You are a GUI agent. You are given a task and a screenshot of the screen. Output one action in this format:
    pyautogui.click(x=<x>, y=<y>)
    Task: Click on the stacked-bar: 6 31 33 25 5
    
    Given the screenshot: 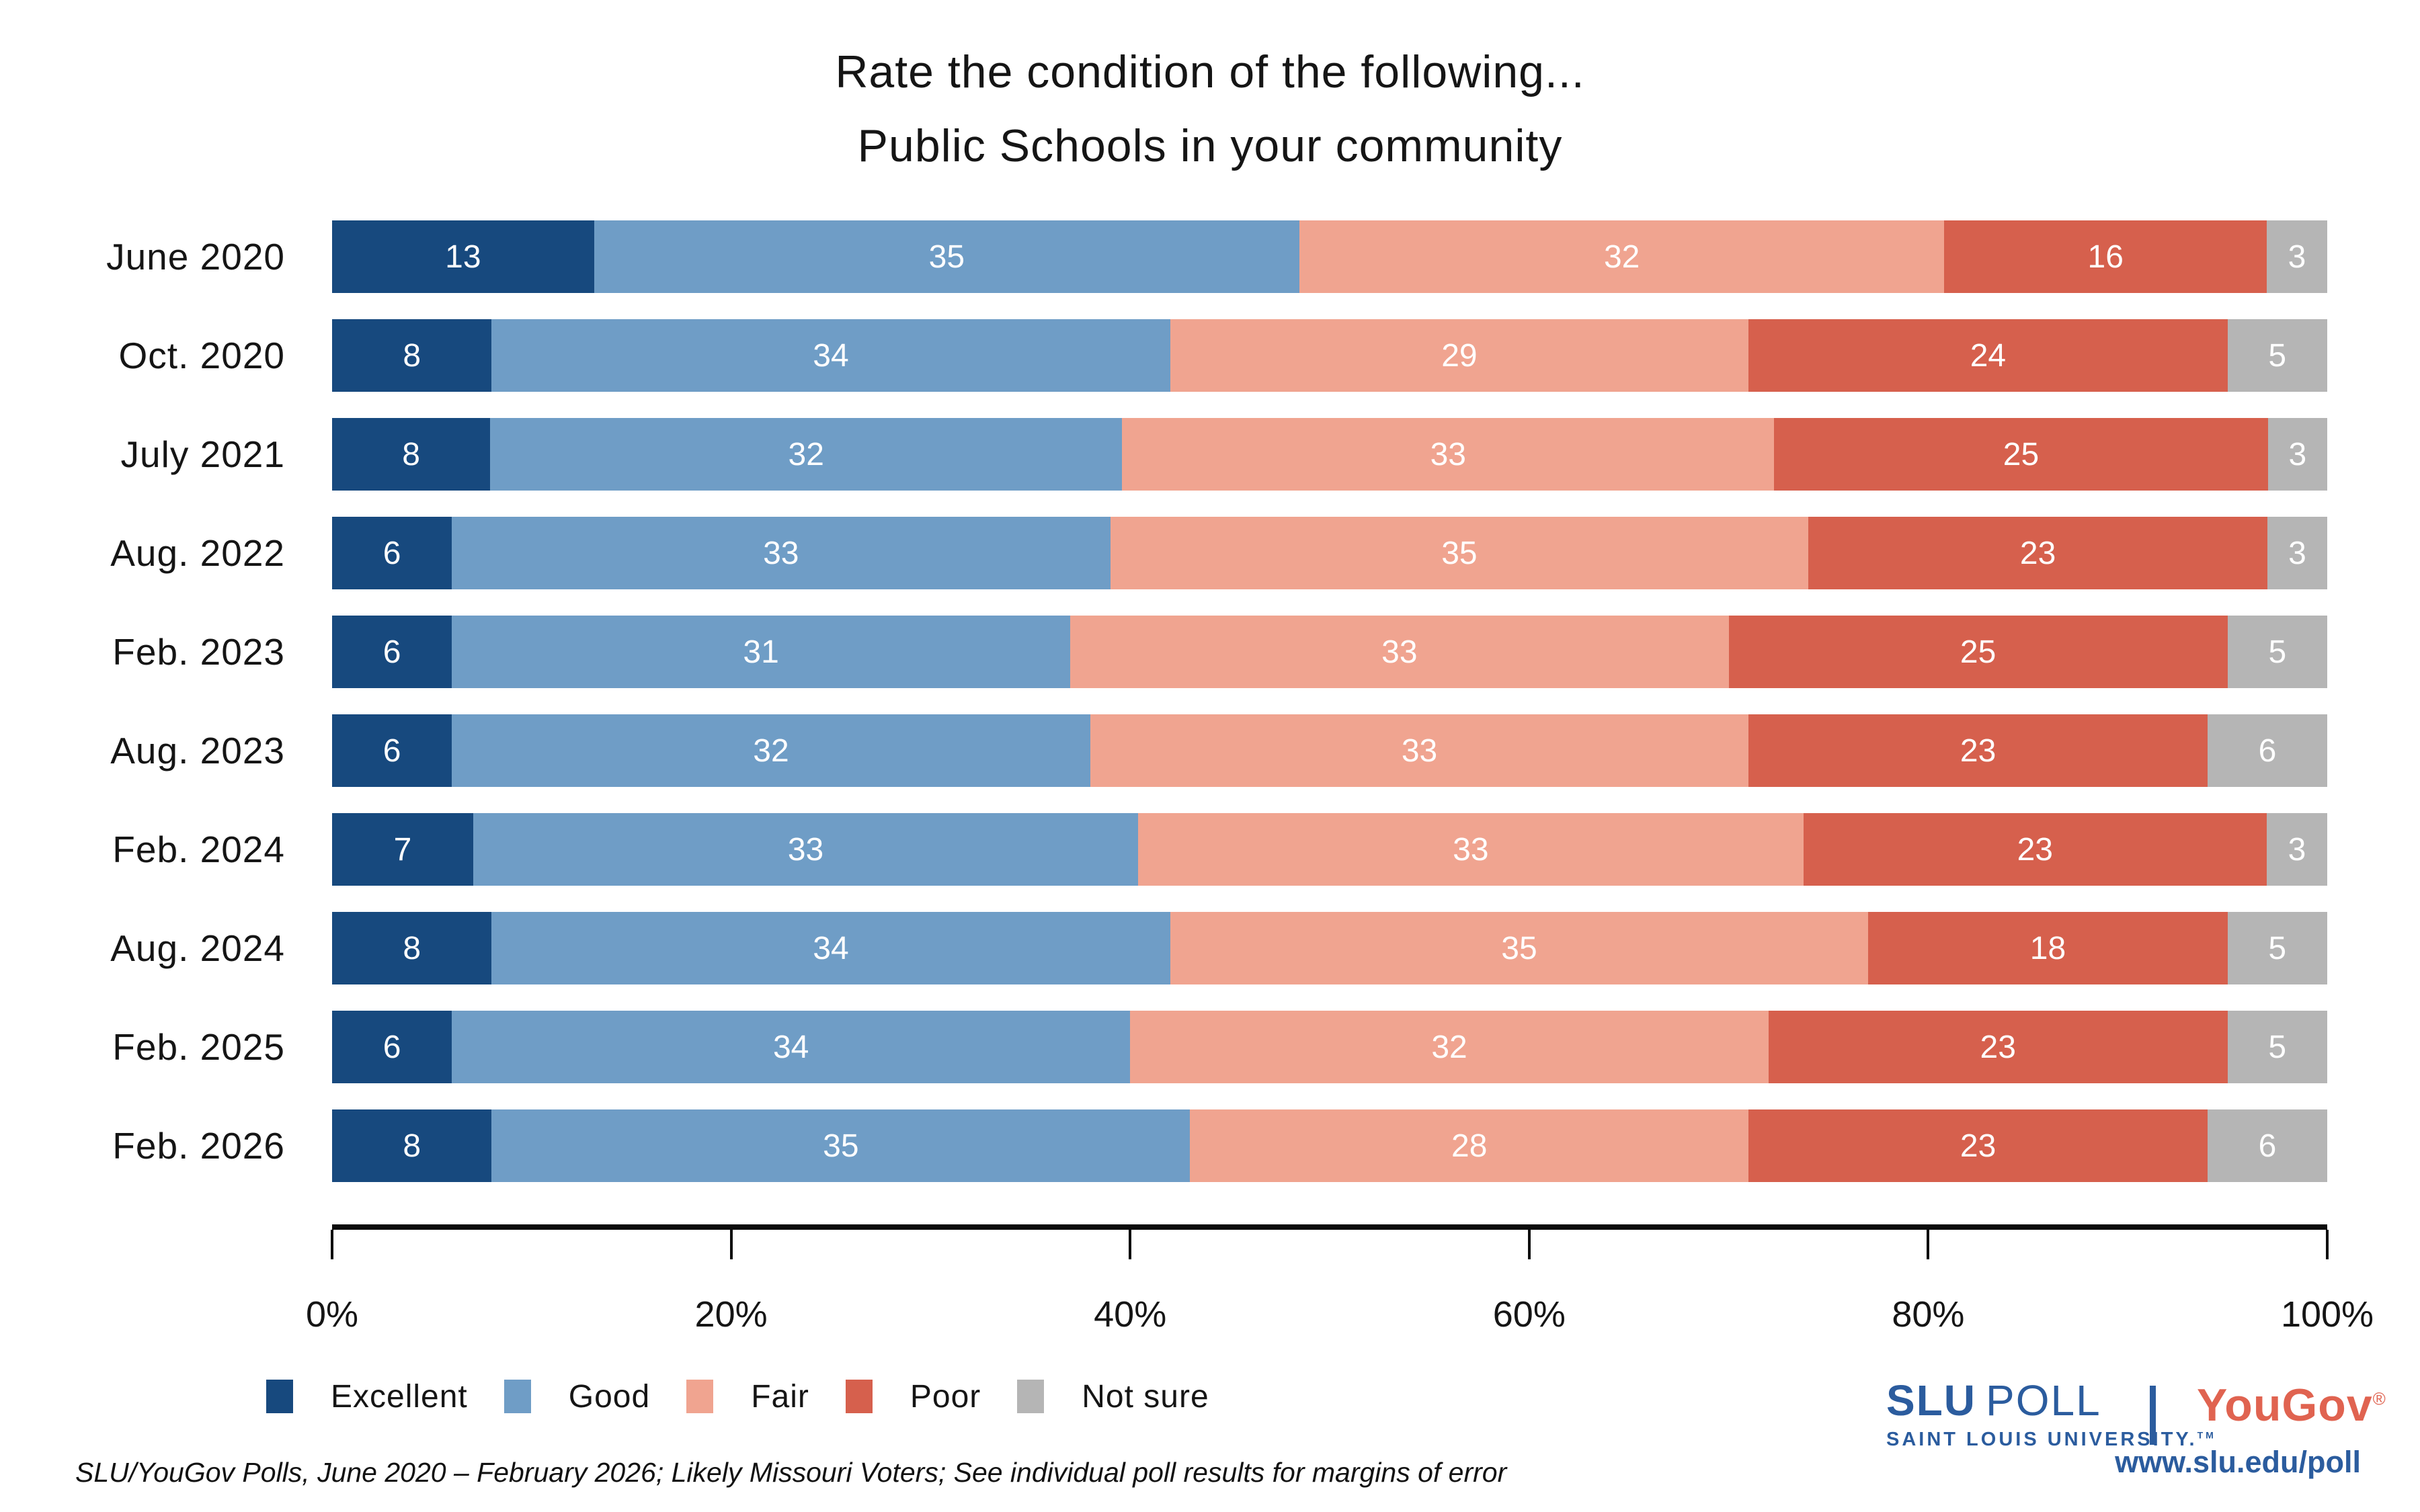 What is the action you would take?
    pyautogui.click(x=1329, y=652)
    